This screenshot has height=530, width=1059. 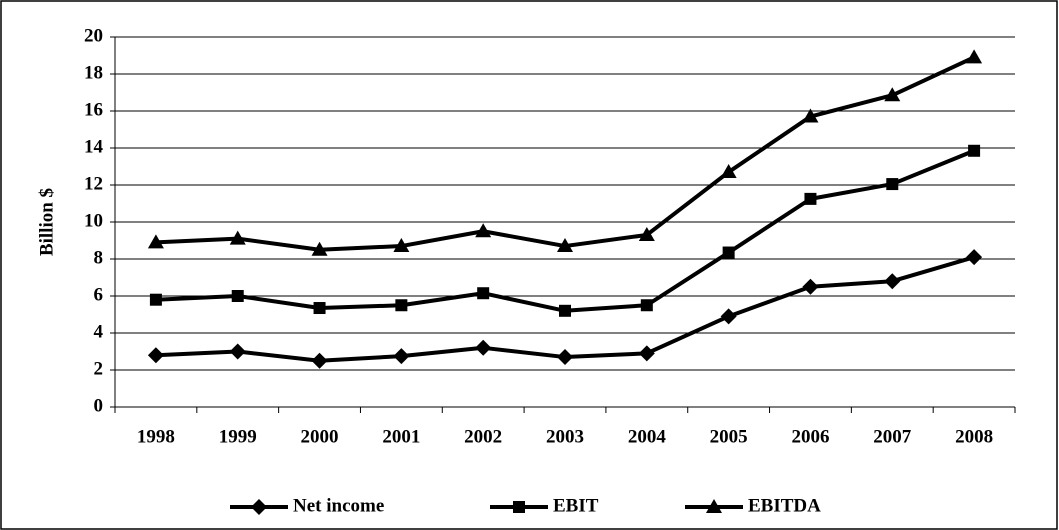 What do you see at coordinates (93, 220) in the screenshot?
I see `y-tick-label: 10` at bounding box center [93, 220].